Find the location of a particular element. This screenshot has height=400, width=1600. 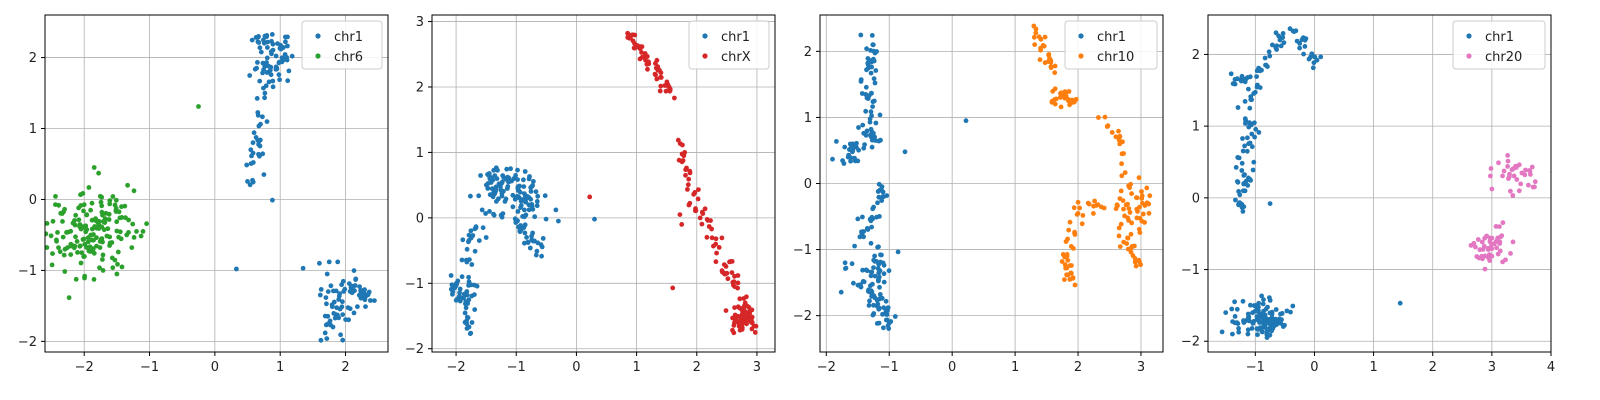

series-chr1 is located at coordinates (899, 181).